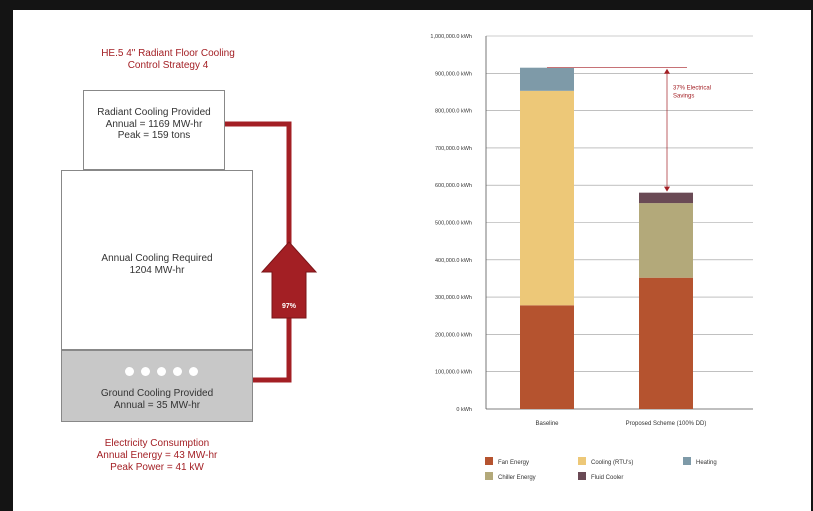  I want to click on legend-label: Fluid Cooler, so click(607, 478).